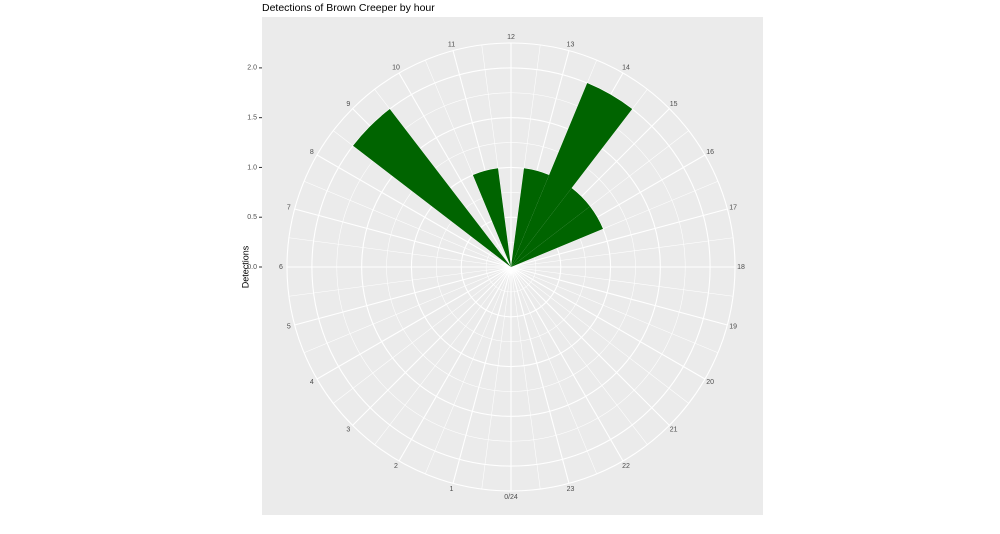  Describe the element at coordinates (289, 207) in the screenshot. I see `hour-label: 7` at that location.